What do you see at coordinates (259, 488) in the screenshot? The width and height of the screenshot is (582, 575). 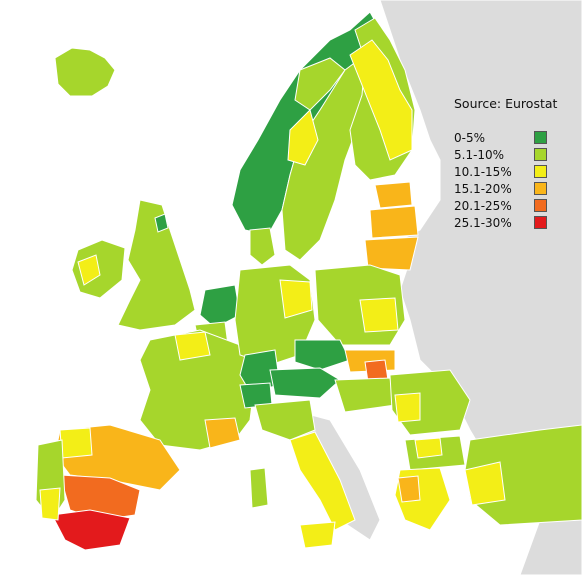 I see `region-sardinia` at bounding box center [259, 488].